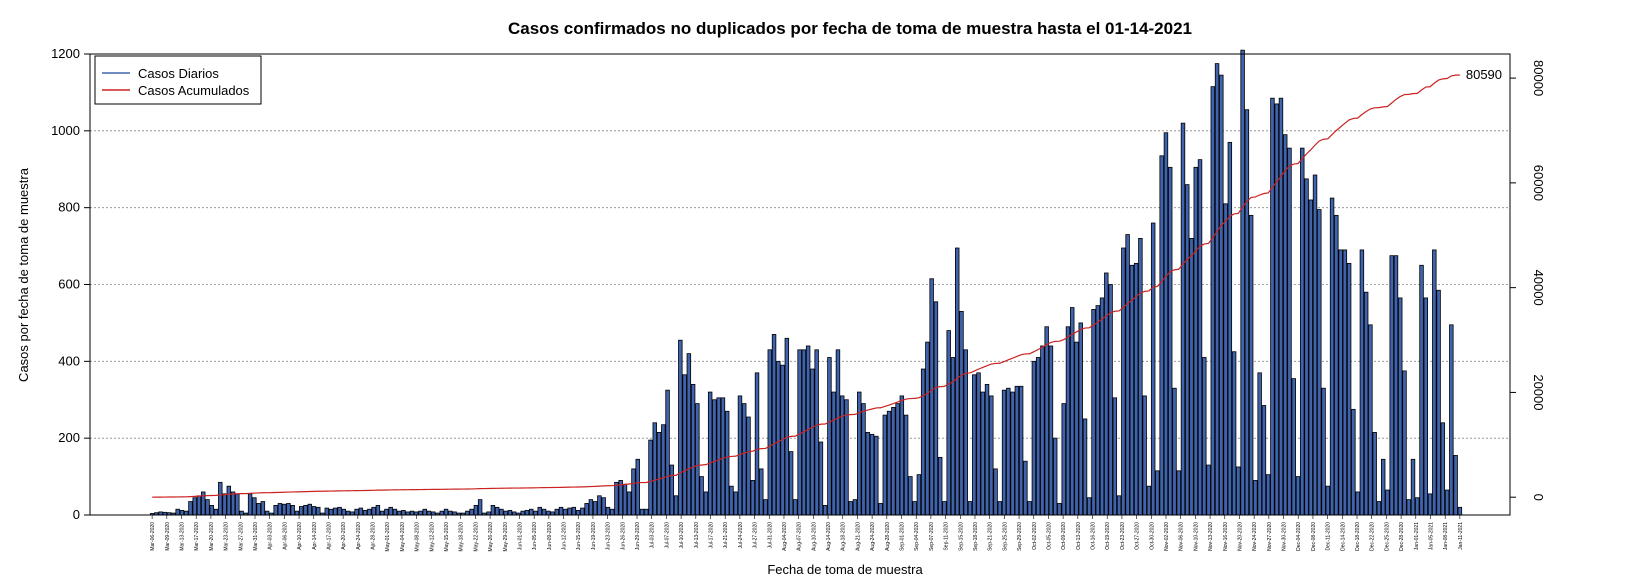 The width and height of the screenshot is (1650, 587). Describe the element at coordinates (418, 537) in the screenshot. I see `x-tick-label: May-08-2020` at that location.